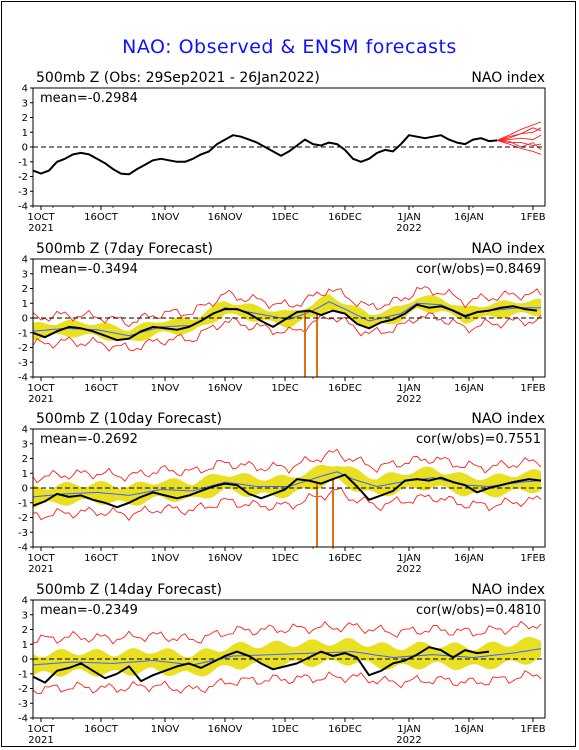  Describe the element at coordinates (289, 47) in the screenshot. I see `figure-title: NAO: Observed & ENSM forecasts` at that location.